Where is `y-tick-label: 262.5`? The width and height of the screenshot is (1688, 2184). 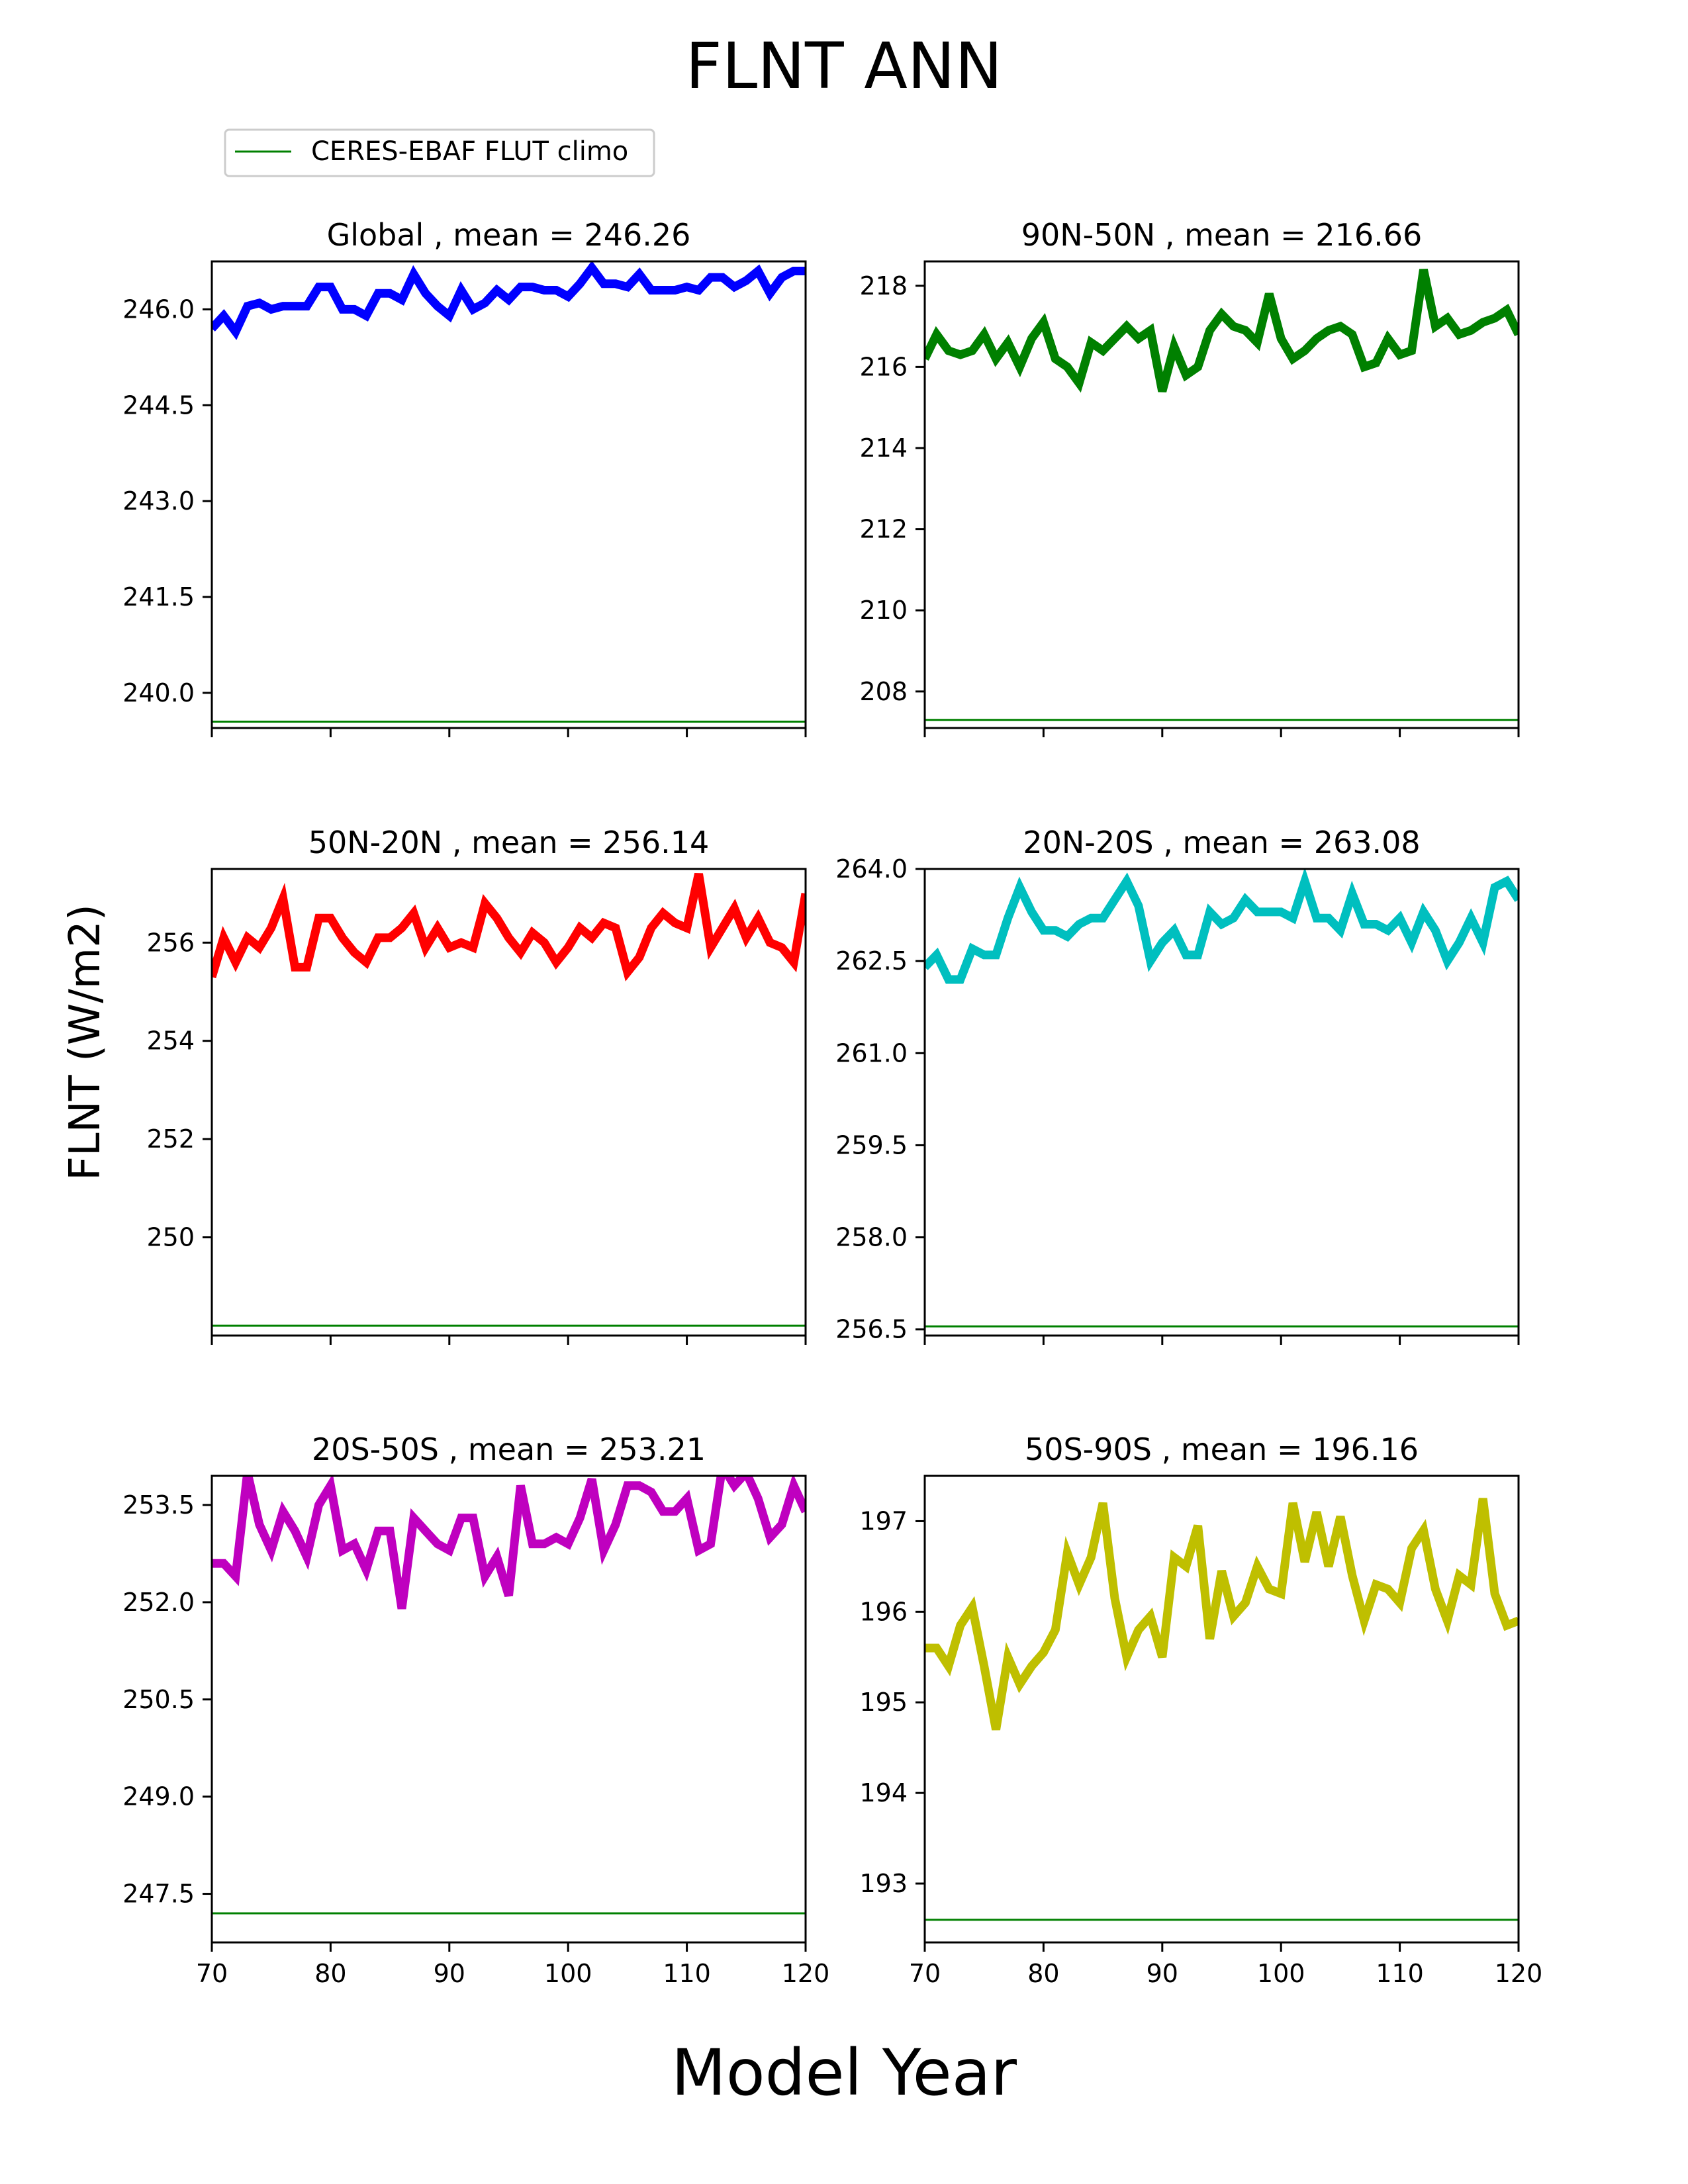 y-tick-label: 262.5 is located at coordinates (871, 961).